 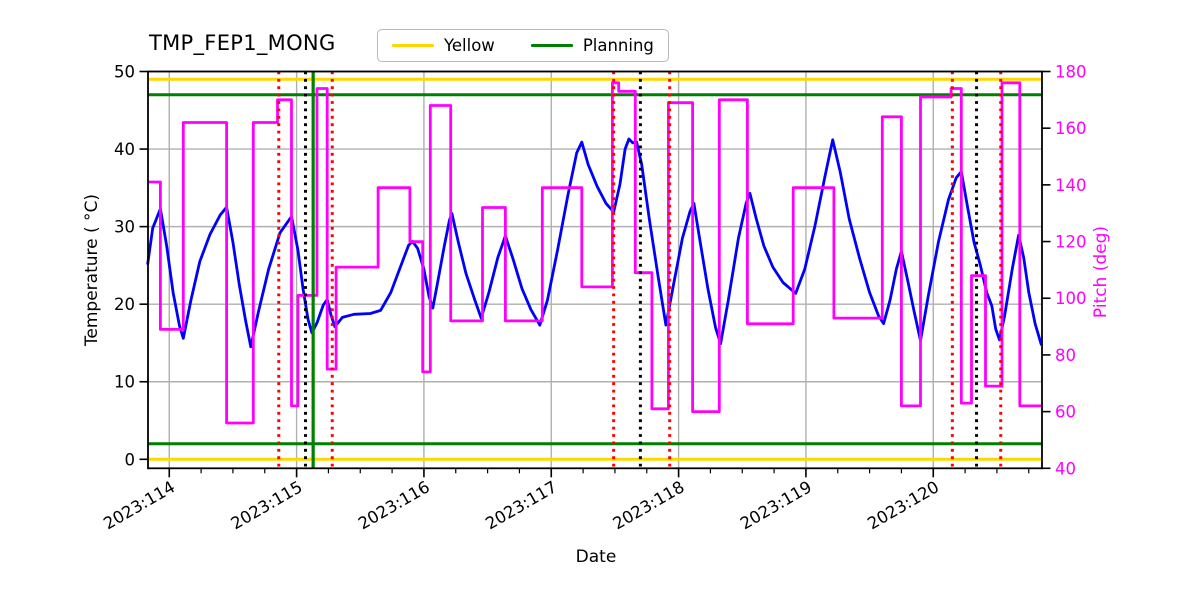 What do you see at coordinates (776, 505) in the screenshot?
I see `x-tick-label: 2023:119` at bounding box center [776, 505].